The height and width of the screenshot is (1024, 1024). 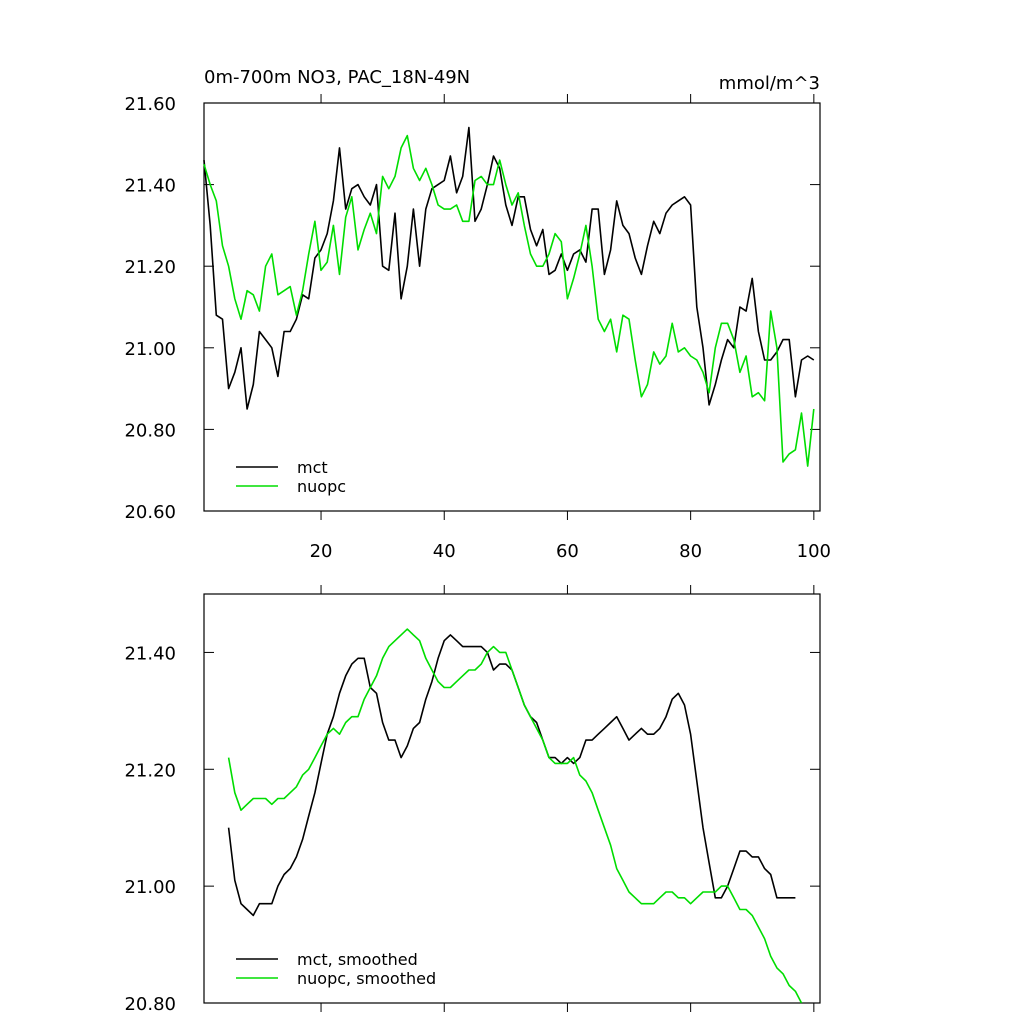 I want to click on y-tick-label: 20.60, so click(x=150, y=512).